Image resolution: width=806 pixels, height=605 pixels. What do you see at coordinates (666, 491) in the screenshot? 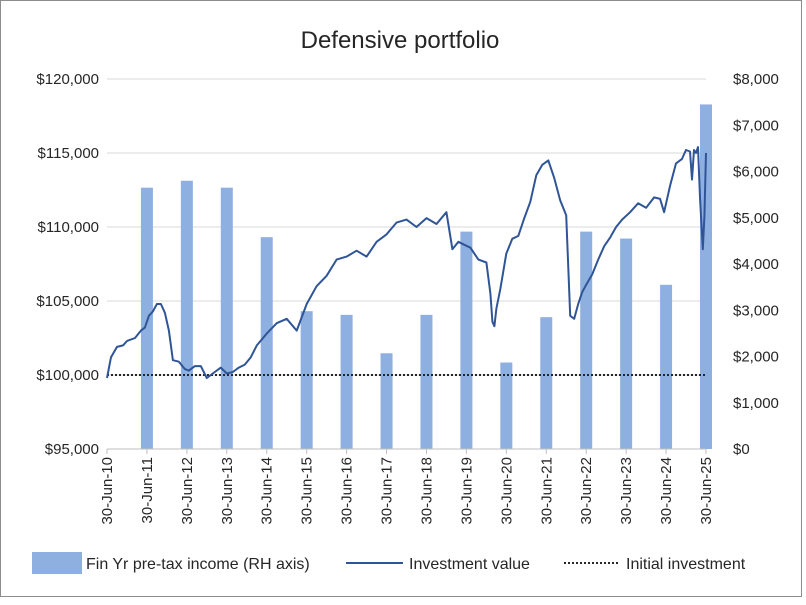
I see `x-tick-label: 30-Jun-24` at bounding box center [666, 491].